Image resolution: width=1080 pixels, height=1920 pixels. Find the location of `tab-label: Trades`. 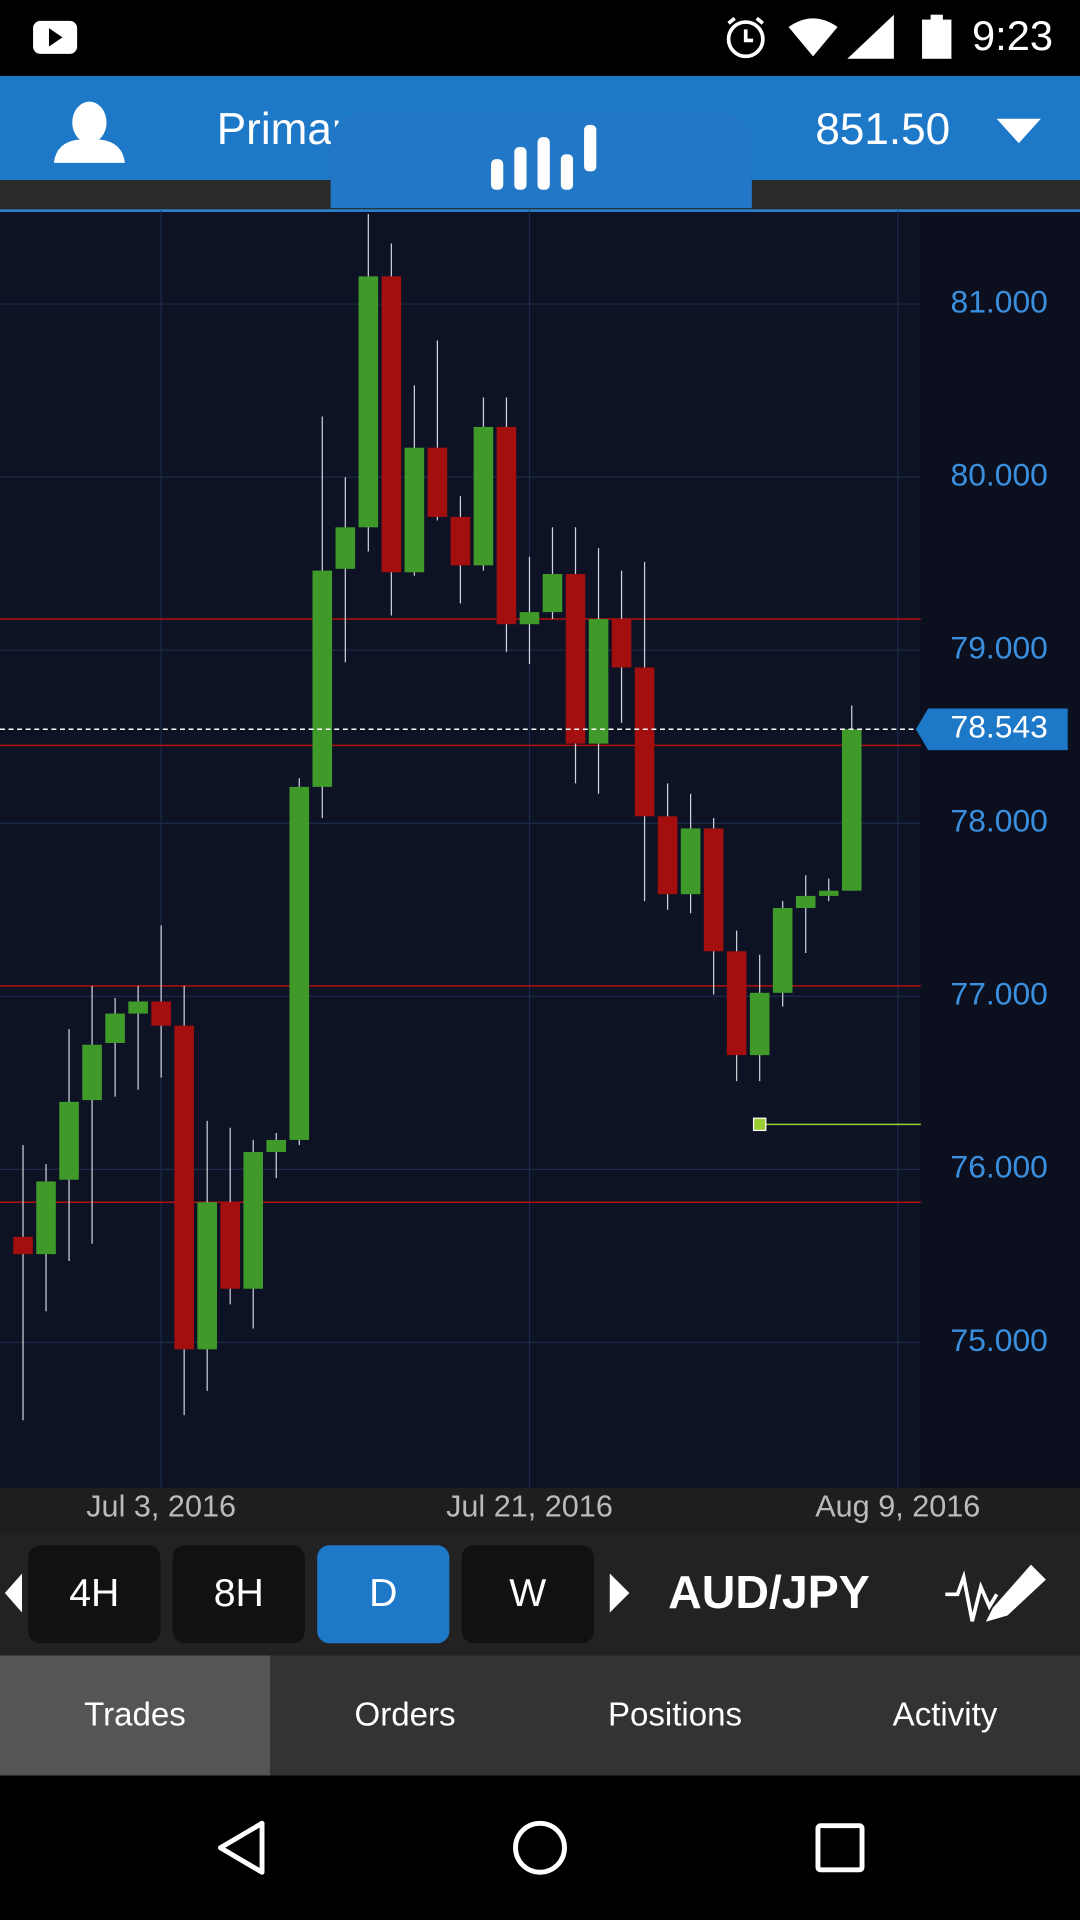

tab-label: Trades is located at coordinates (135, 1714).